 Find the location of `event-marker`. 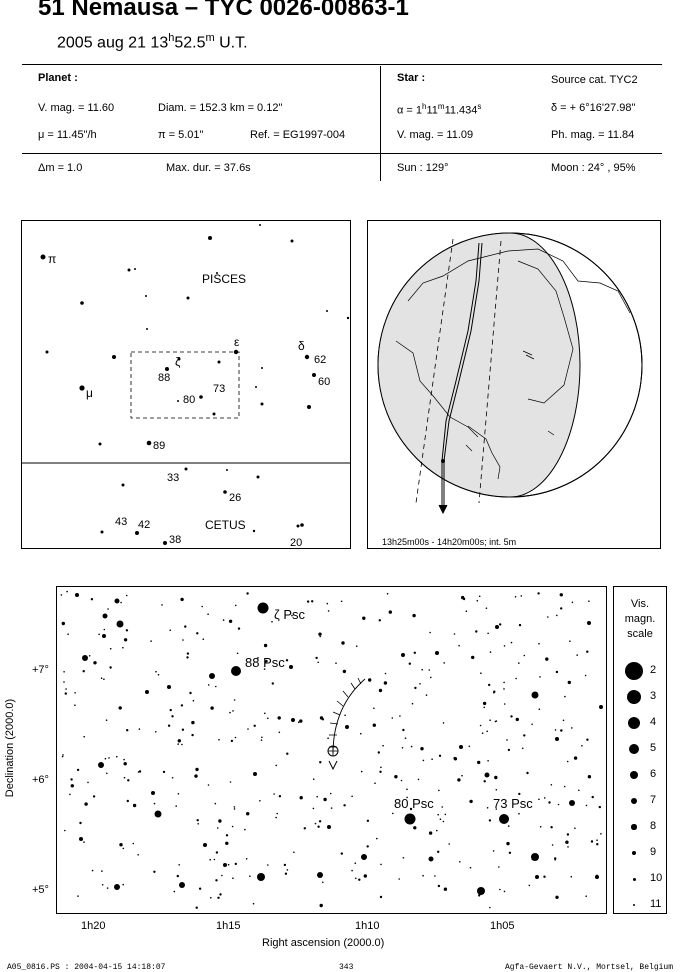

event-marker is located at coordinates (443, 461).